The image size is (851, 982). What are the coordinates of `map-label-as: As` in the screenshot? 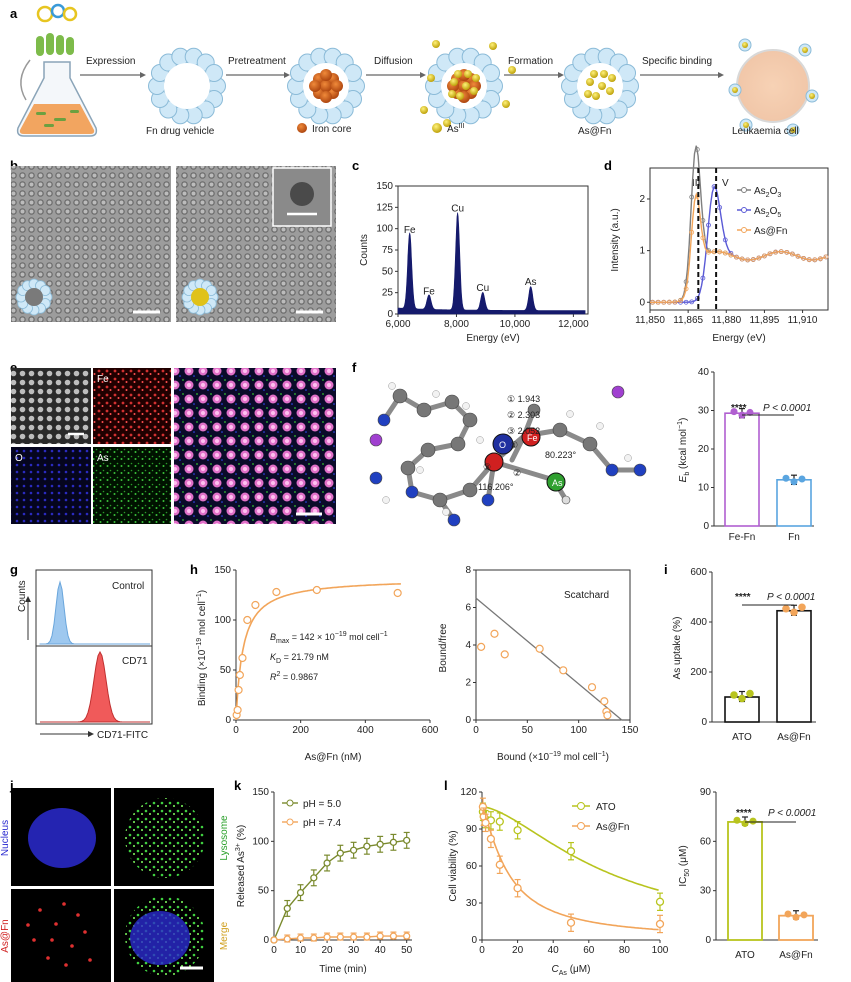 It's located at (103, 458).